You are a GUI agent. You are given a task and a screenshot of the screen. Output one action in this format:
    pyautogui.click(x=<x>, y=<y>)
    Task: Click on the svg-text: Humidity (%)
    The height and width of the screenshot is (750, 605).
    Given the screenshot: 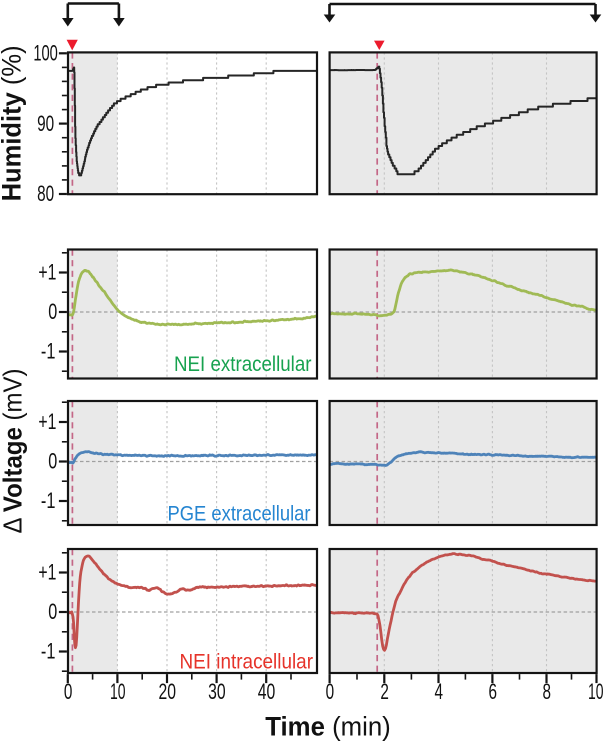 What is the action you would take?
    pyautogui.click(x=13, y=123)
    